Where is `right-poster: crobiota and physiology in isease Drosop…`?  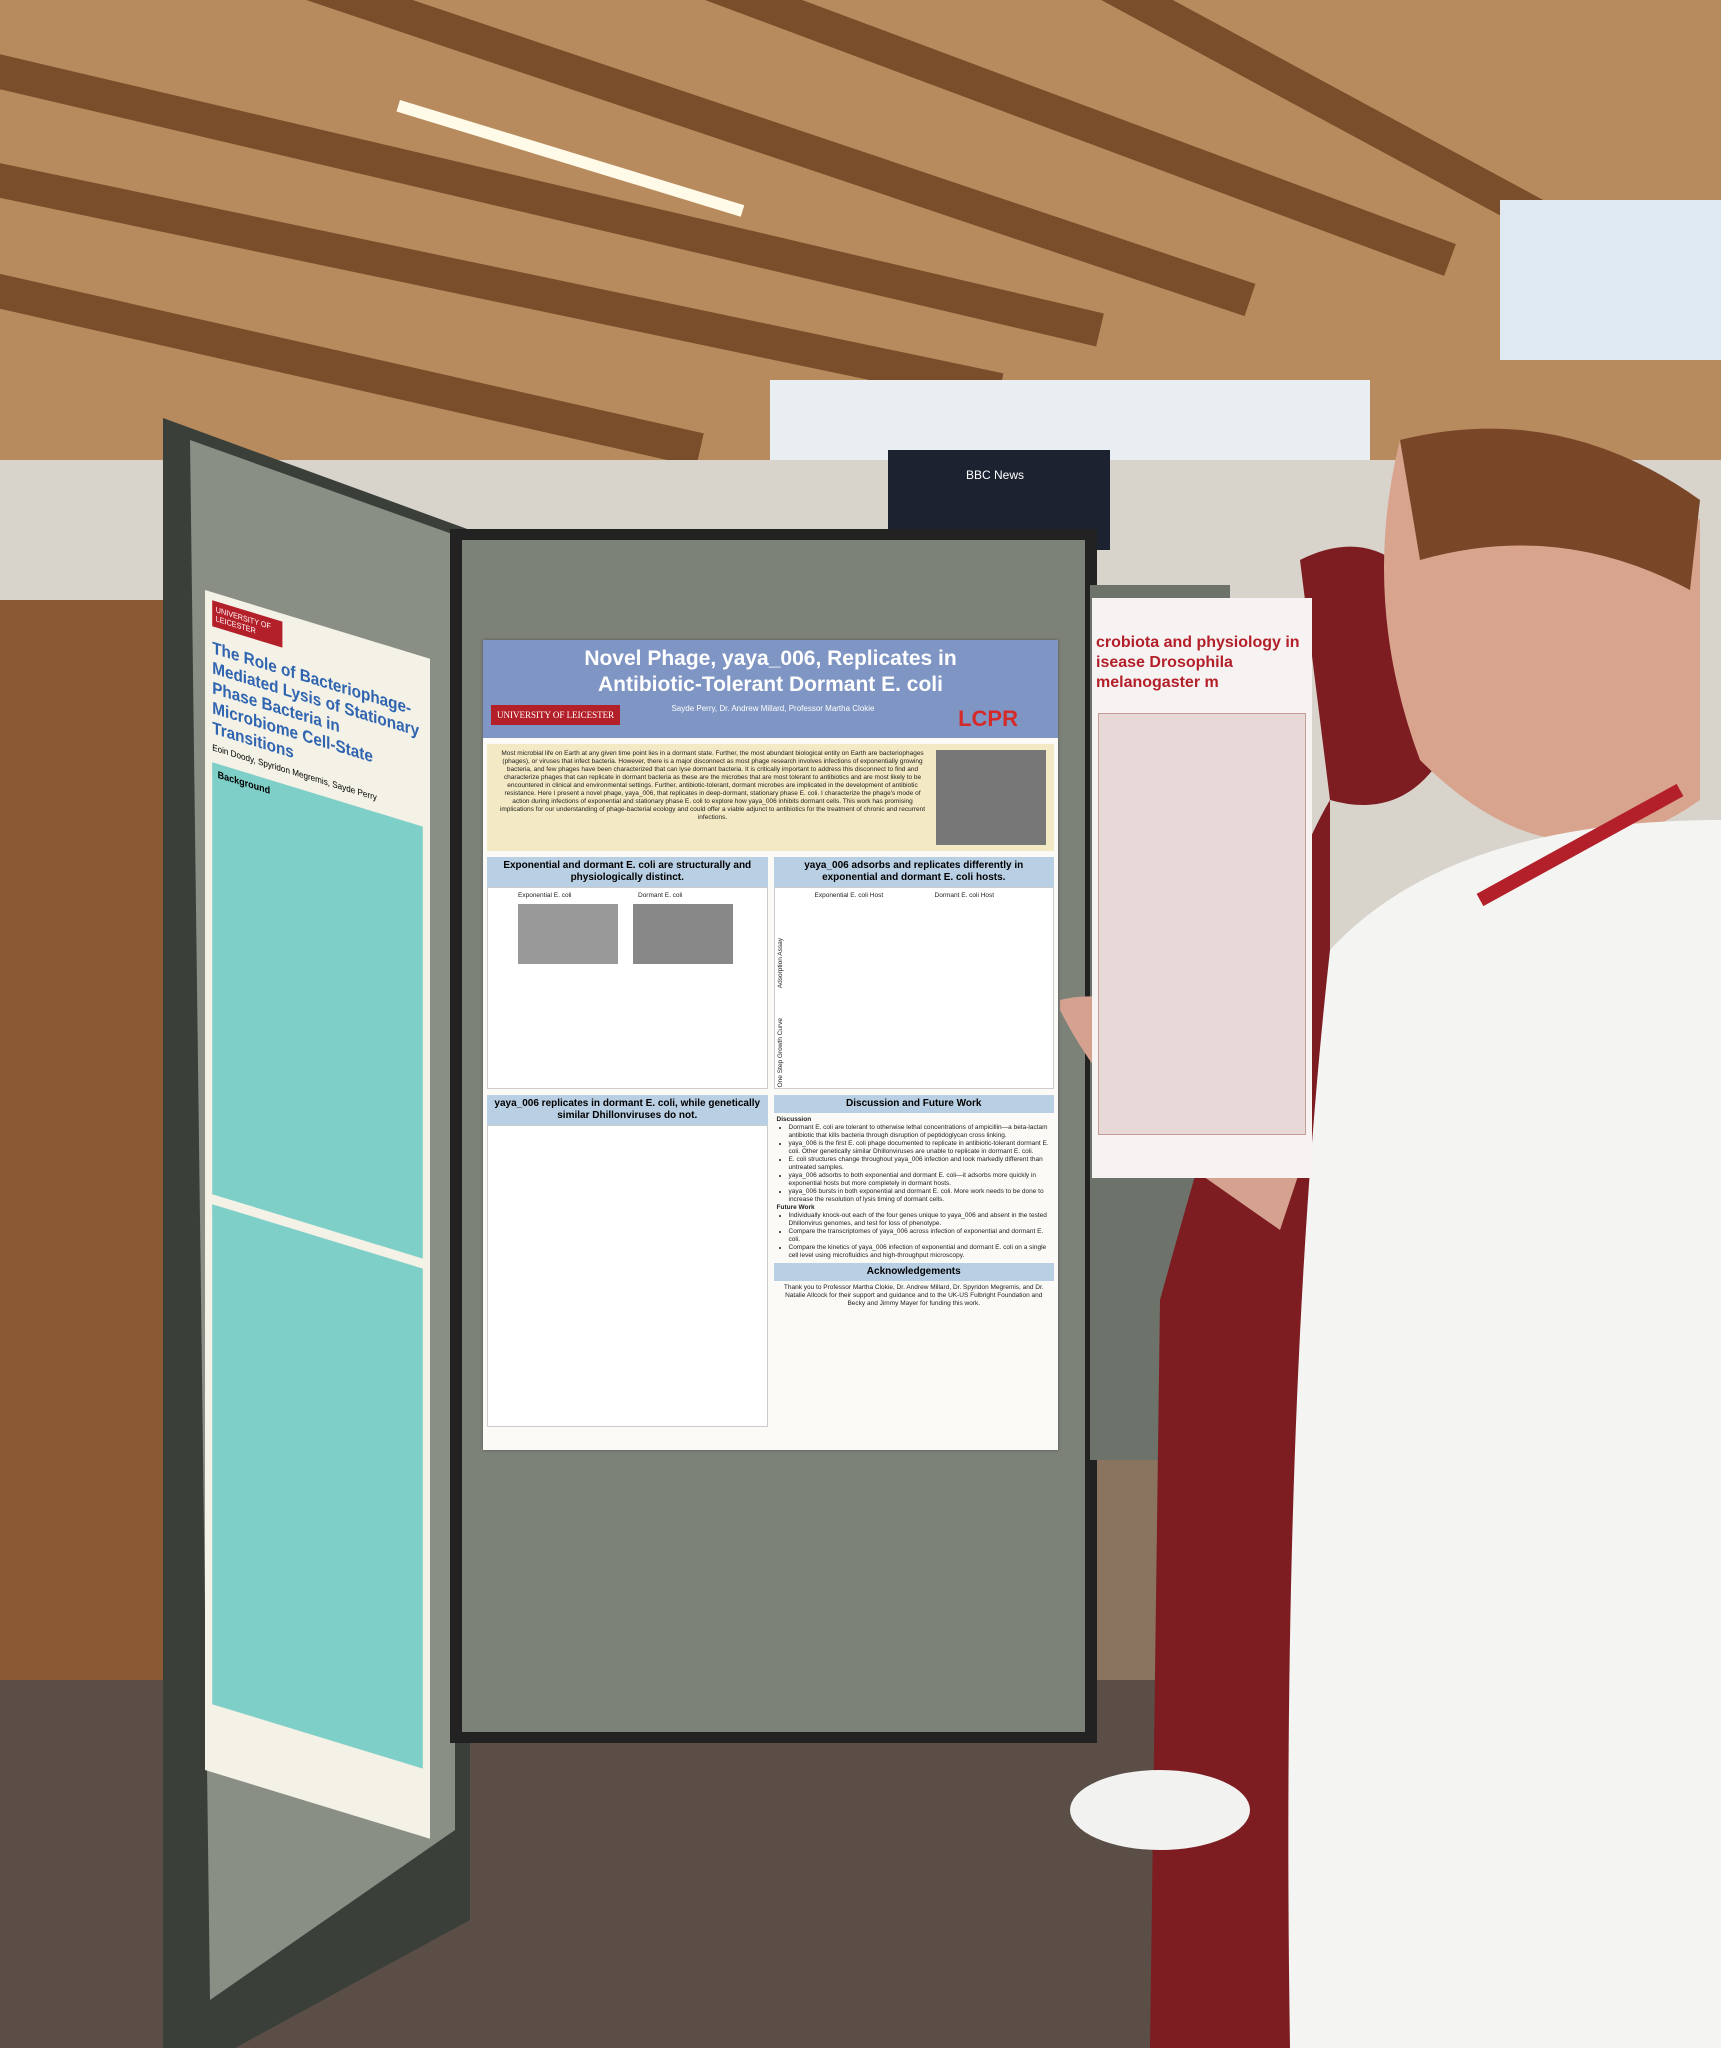
right-poster: crobiota and physiology in isease Drosop… is located at coordinates (1202, 888).